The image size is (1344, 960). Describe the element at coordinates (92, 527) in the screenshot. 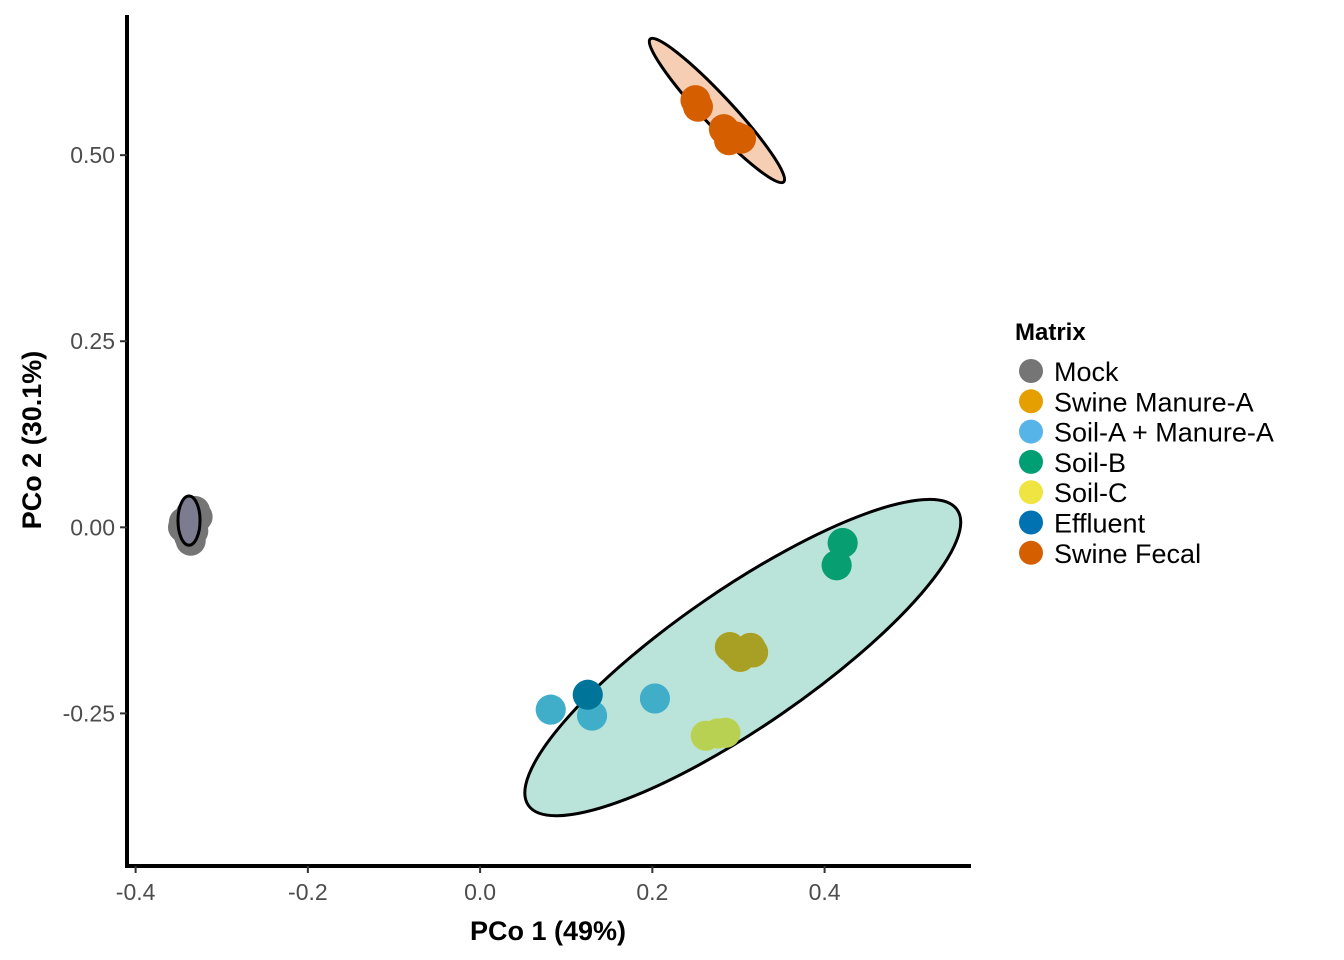

I see `y-tick-label: 0.00` at that location.